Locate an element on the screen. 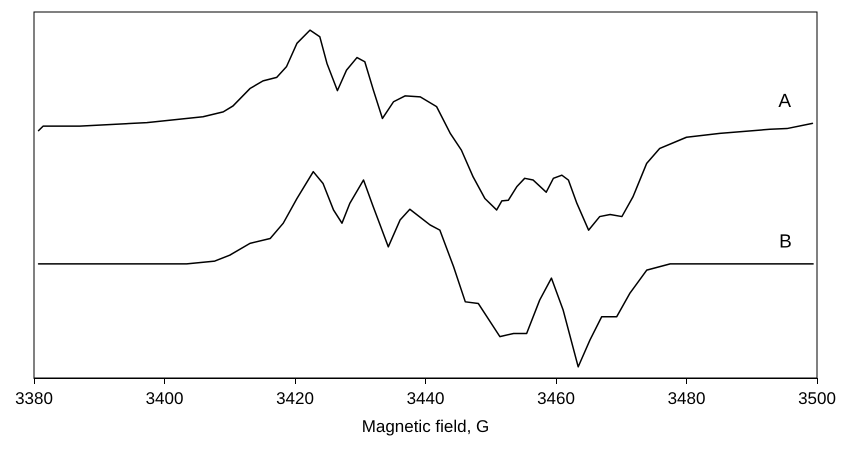 Image resolution: width=841 pixels, height=450 pixels. x-tick-label: 3440 is located at coordinates (425, 398).